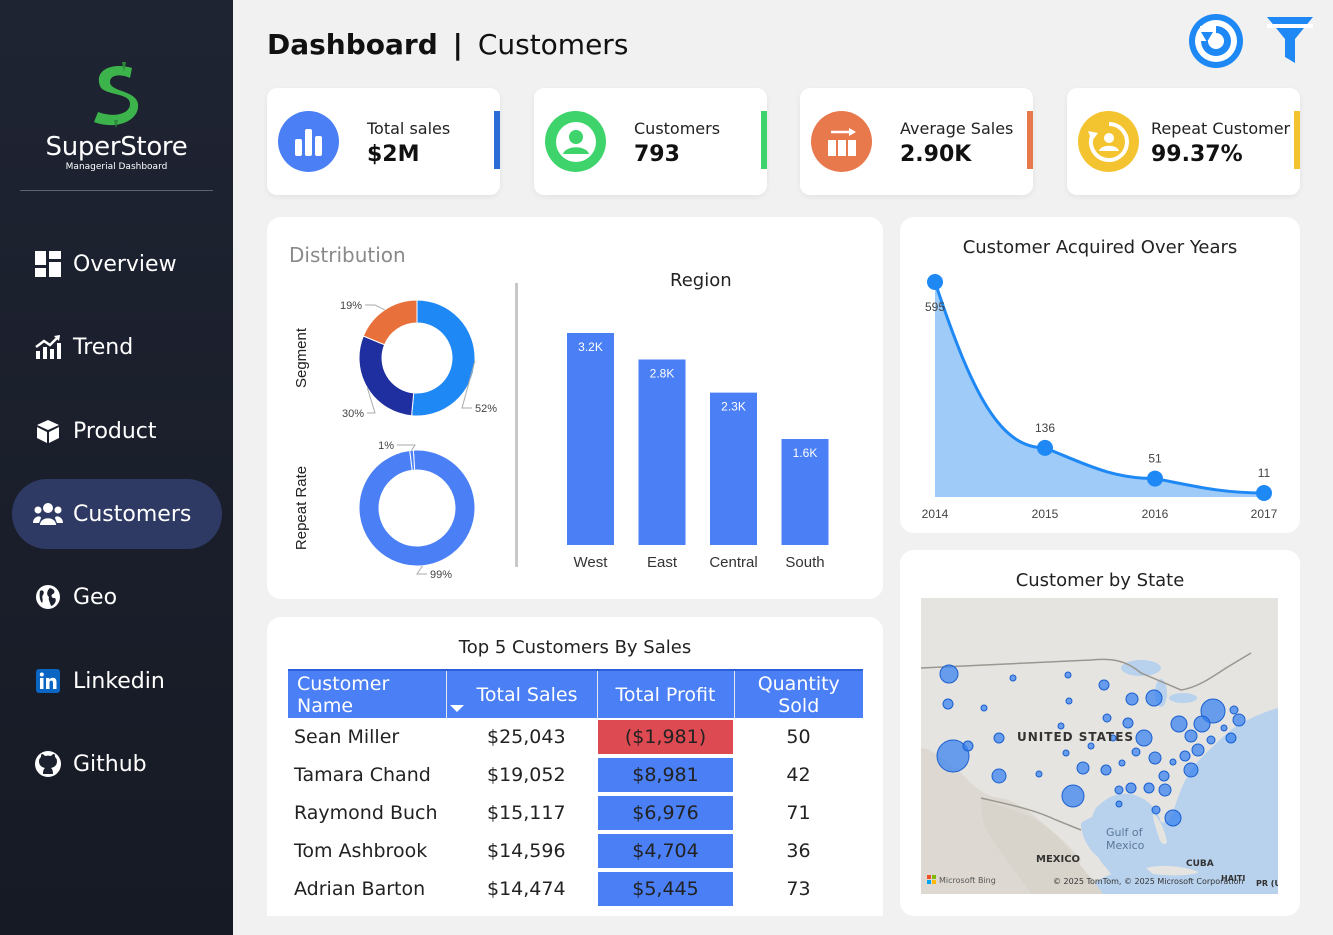  Describe the element at coordinates (1108, 141) in the screenshot. I see `repeat-user-icon` at that location.